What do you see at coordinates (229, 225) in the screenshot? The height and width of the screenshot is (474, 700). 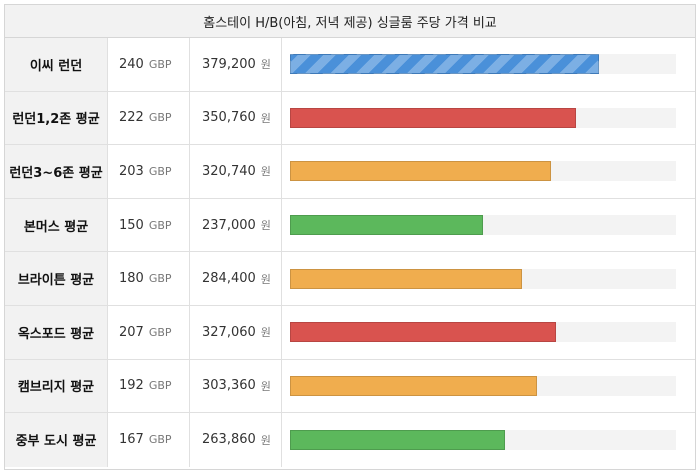 I see `krw-price-value: 237,000` at bounding box center [229, 225].